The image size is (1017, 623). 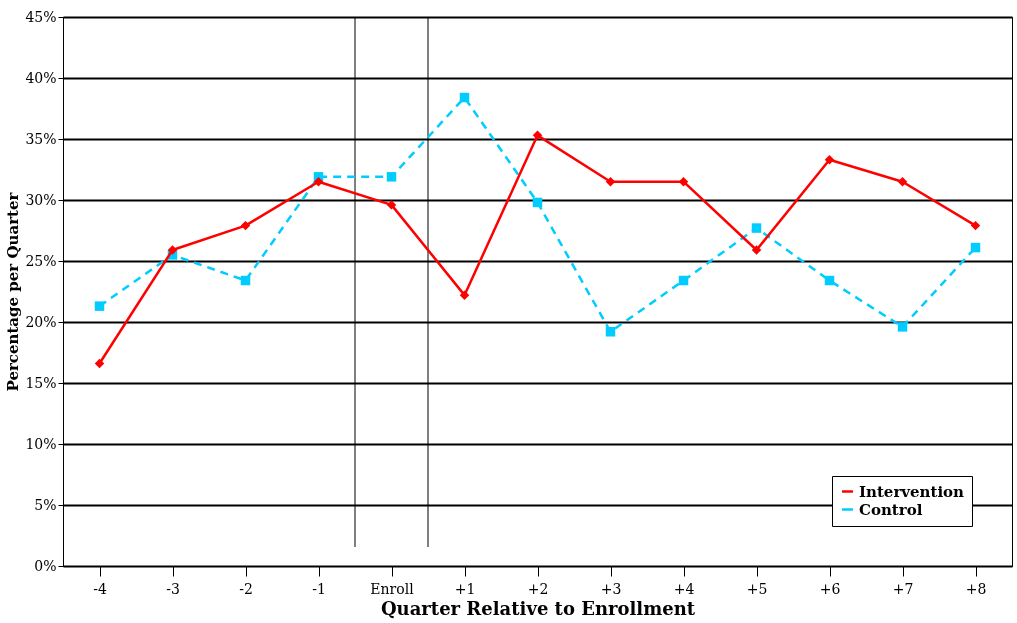 I want to click on x-tick-label: Enroll, so click(x=392, y=588).